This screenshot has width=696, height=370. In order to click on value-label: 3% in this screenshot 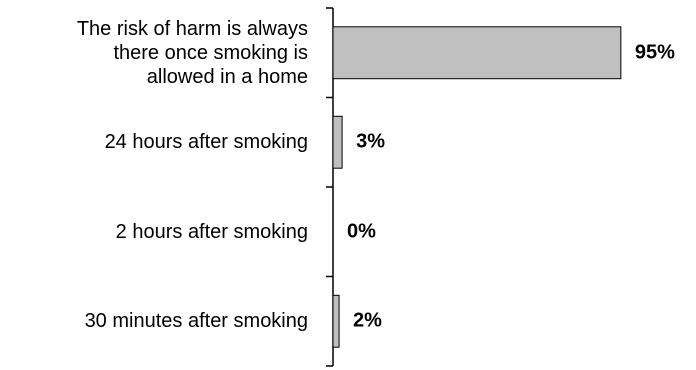, I will do `click(370, 141)`.